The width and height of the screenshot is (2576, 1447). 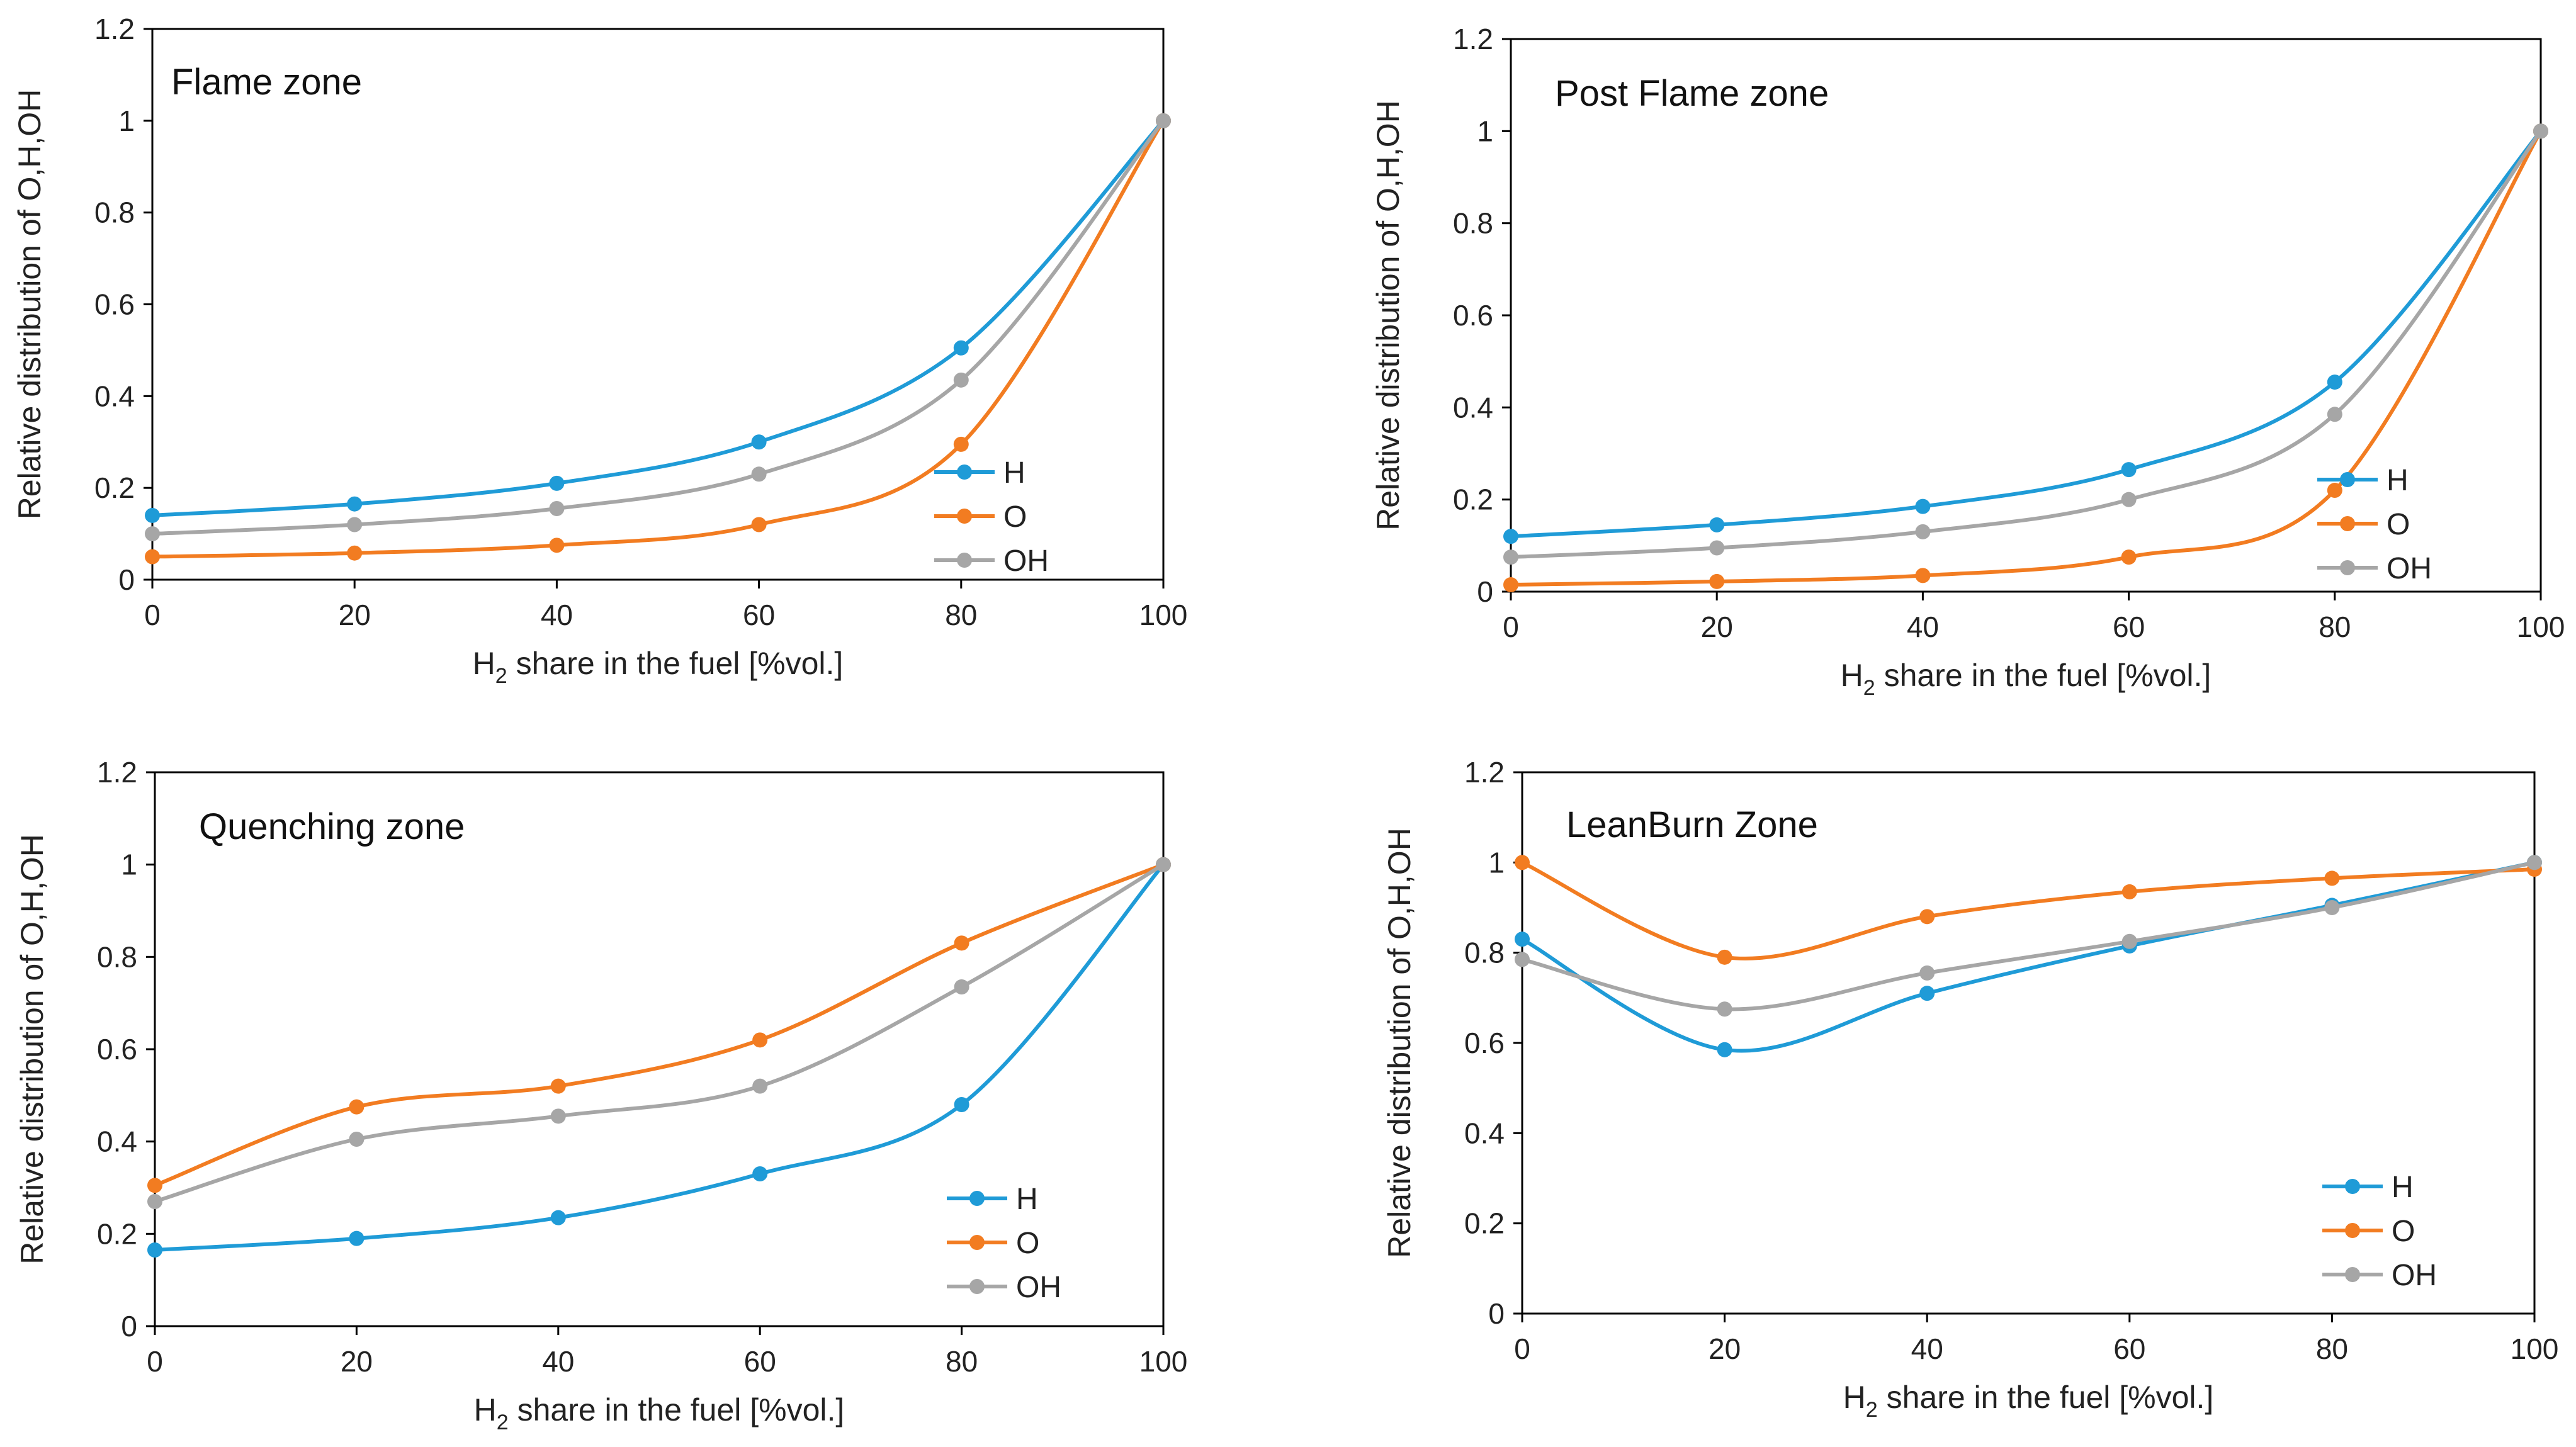 What do you see at coordinates (1015, 517) in the screenshot?
I see `legend-label-o: O` at bounding box center [1015, 517].